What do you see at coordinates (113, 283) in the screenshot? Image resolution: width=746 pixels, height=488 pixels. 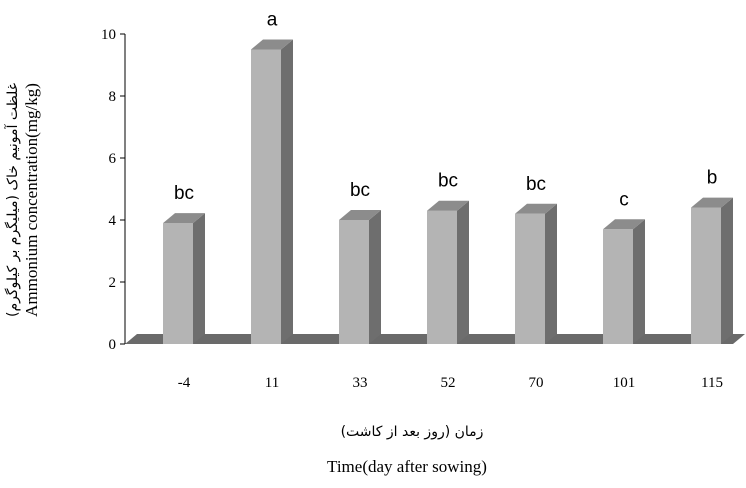 I see `y-tick-label: 2` at bounding box center [113, 283].